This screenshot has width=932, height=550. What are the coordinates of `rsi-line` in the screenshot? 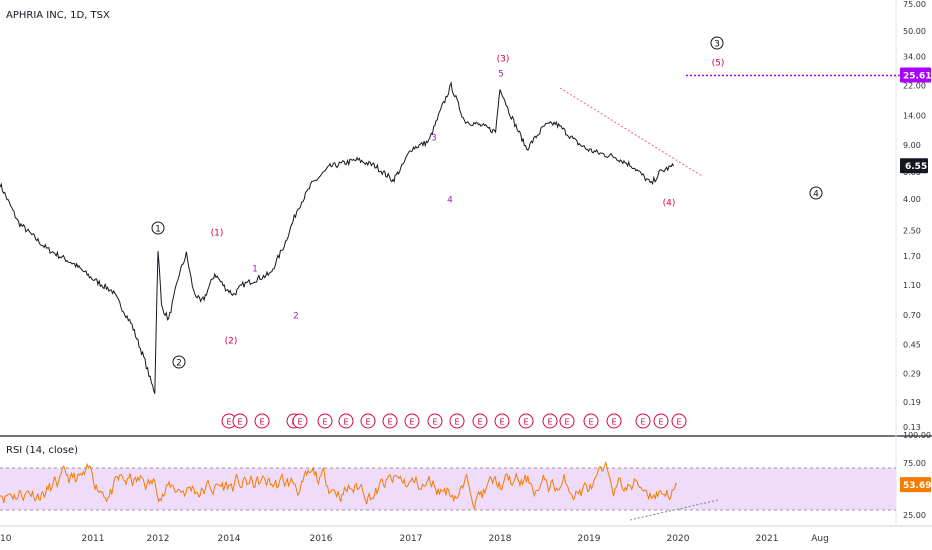 It's located at (338, 485).